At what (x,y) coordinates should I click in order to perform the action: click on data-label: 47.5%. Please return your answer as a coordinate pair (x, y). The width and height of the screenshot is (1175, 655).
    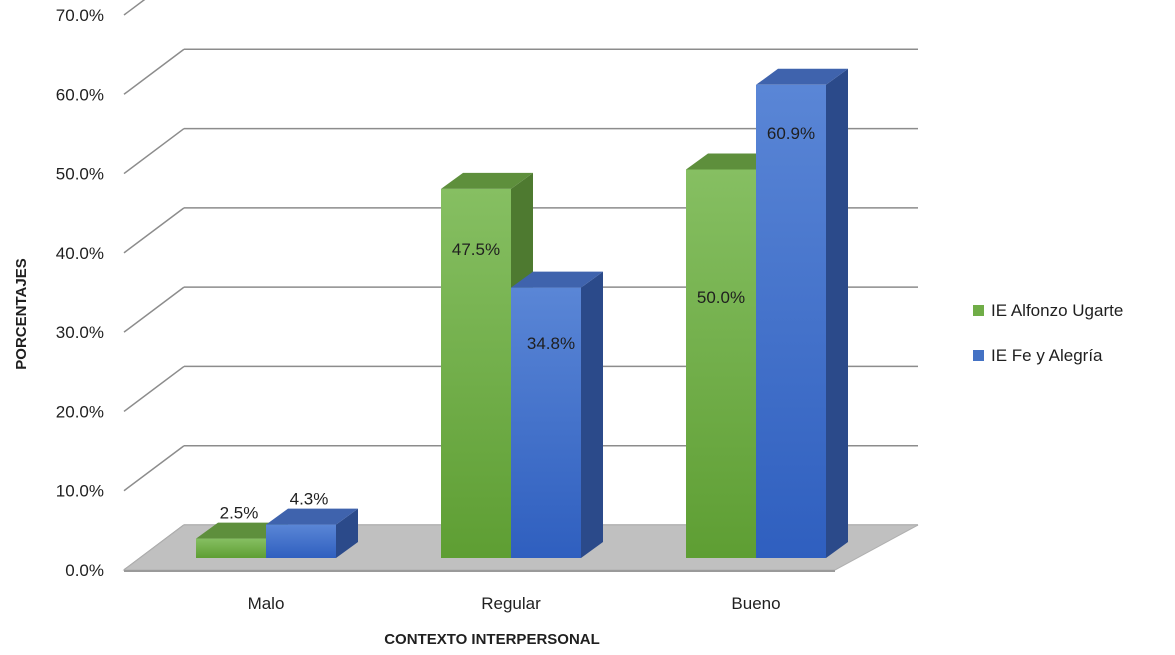
    Looking at the image, I should click on (476, 249).